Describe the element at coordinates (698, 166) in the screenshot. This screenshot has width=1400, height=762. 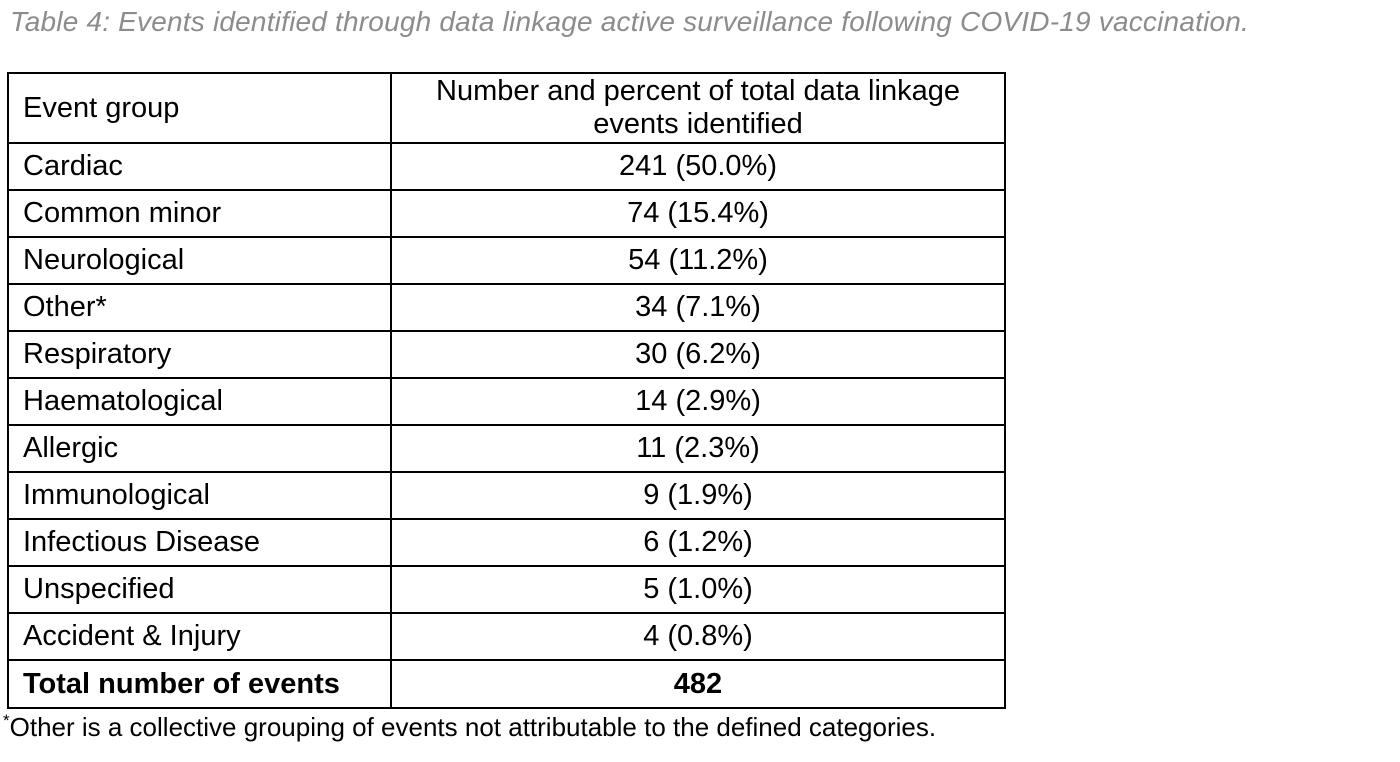
I see `cell-value: 241 (50.0%)` at that location.